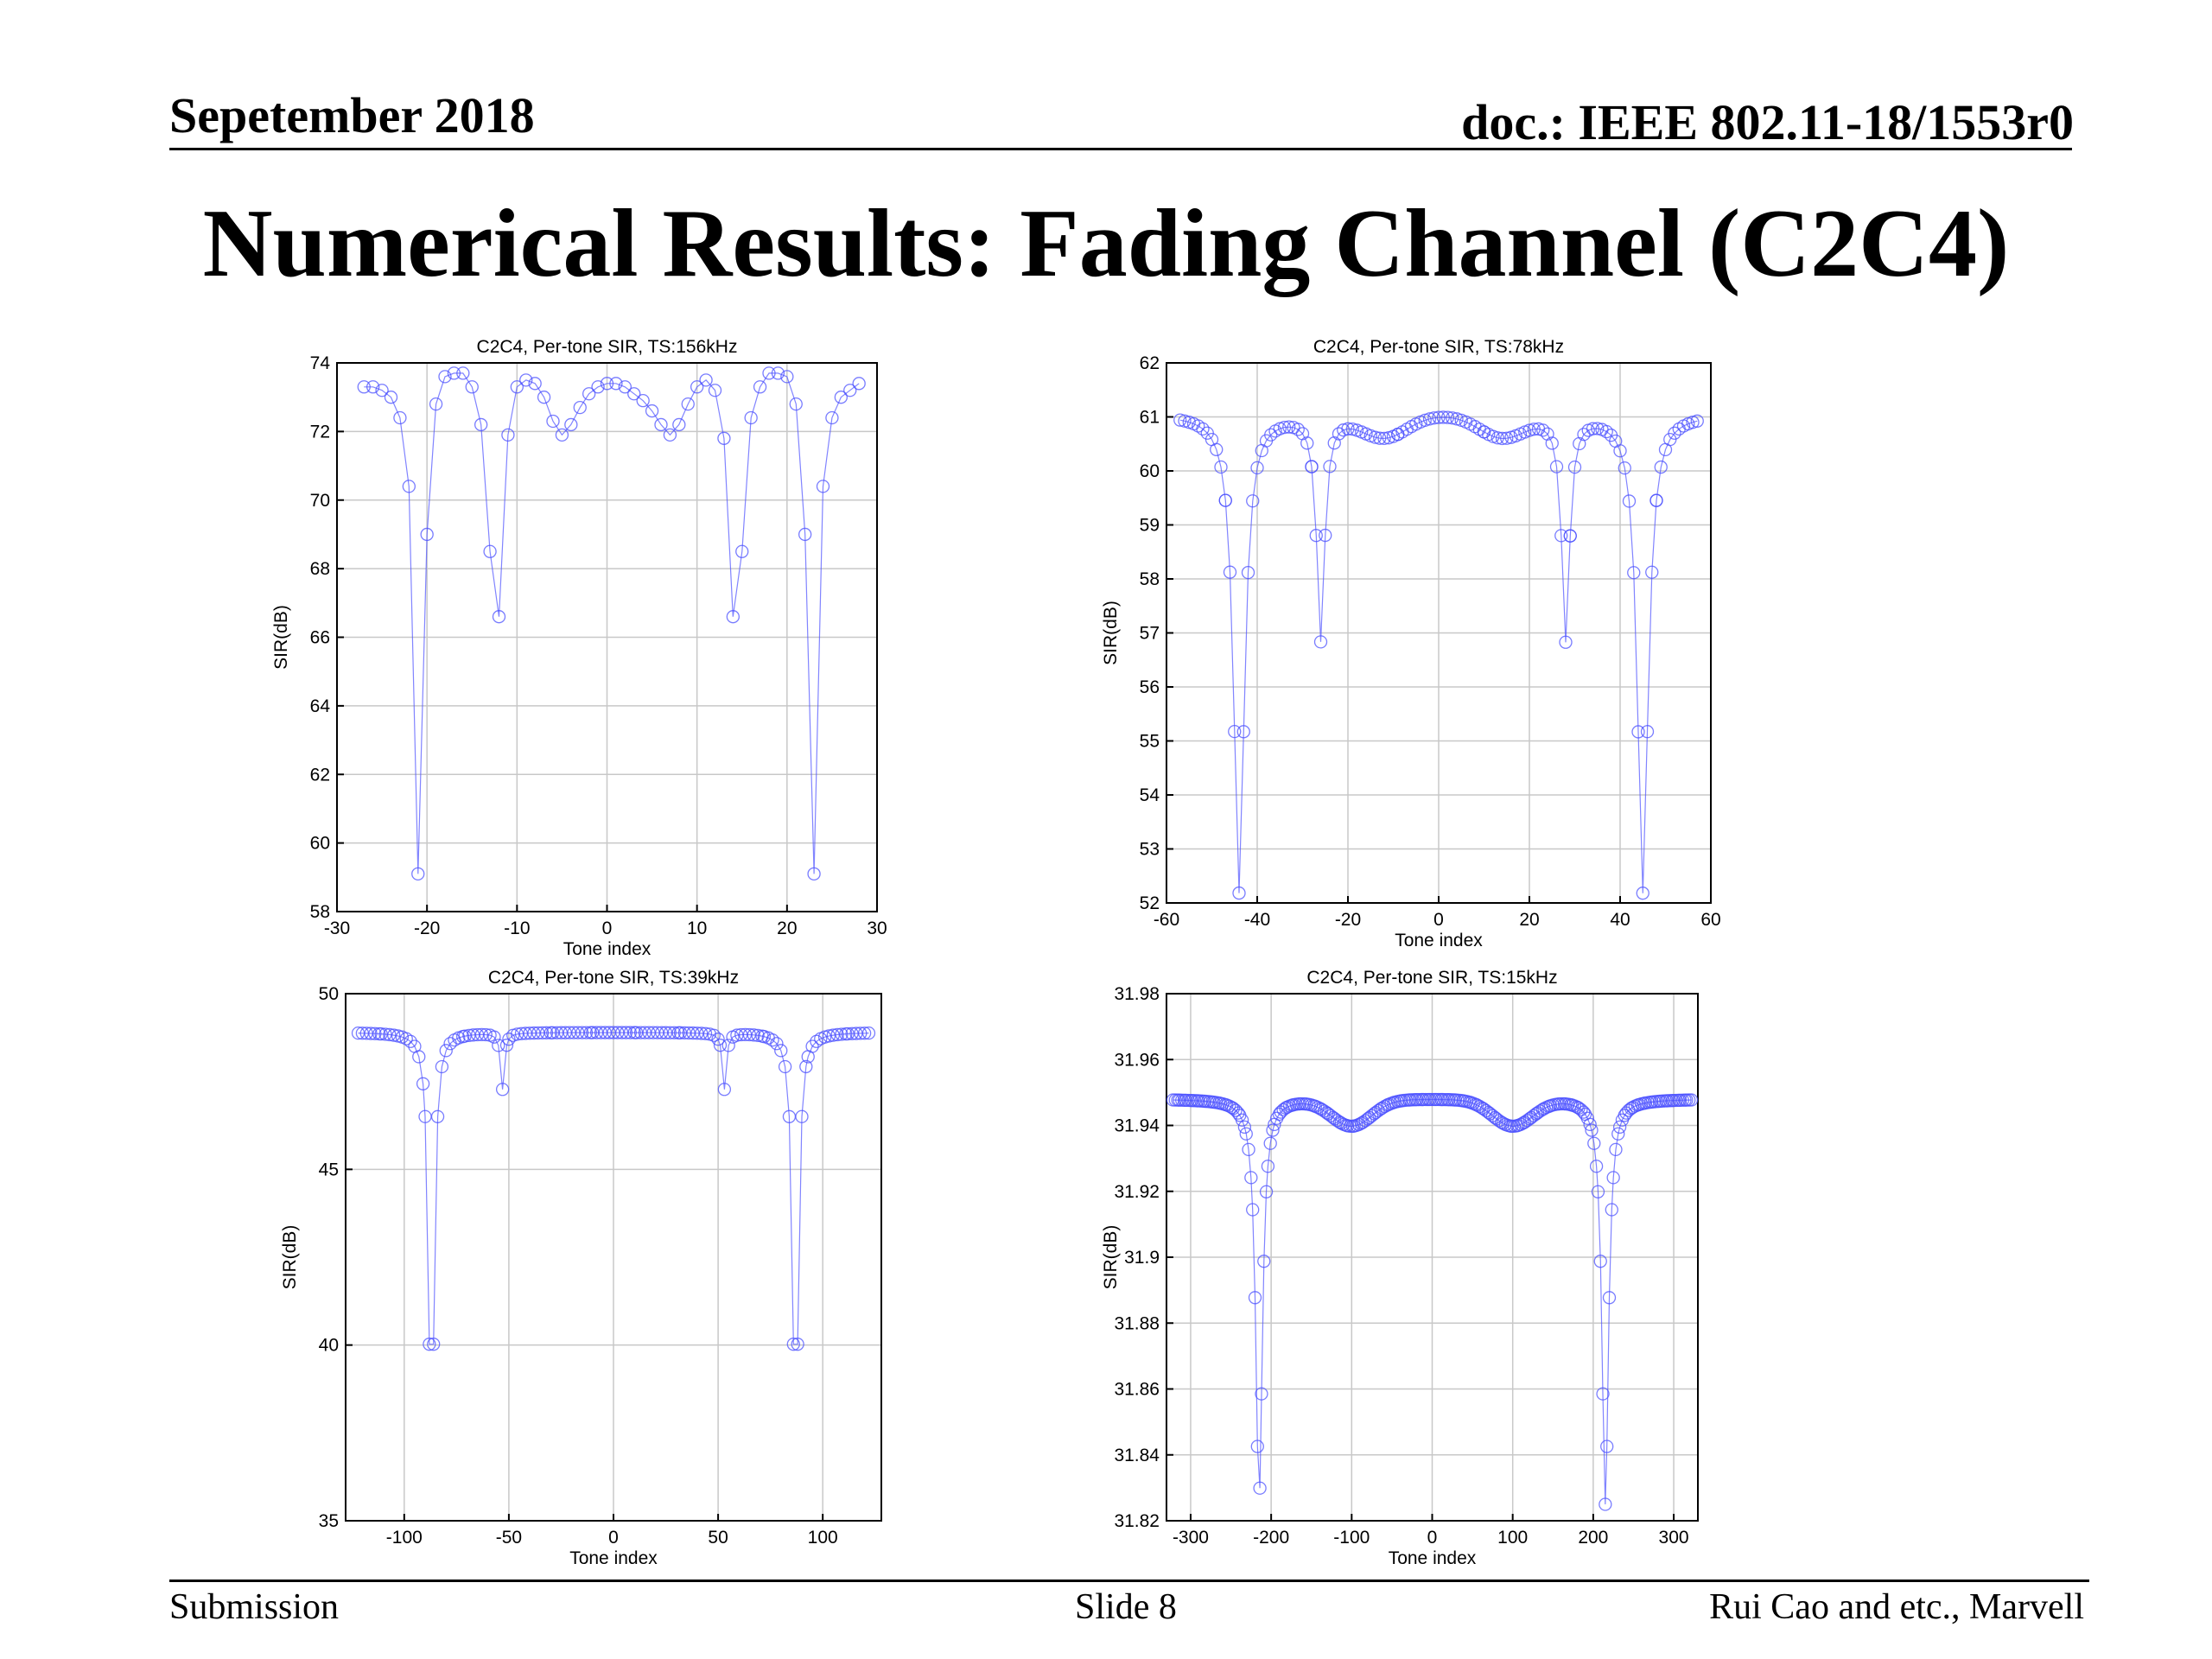  I want to click on x-tick-label: -30, so click(337, 928).